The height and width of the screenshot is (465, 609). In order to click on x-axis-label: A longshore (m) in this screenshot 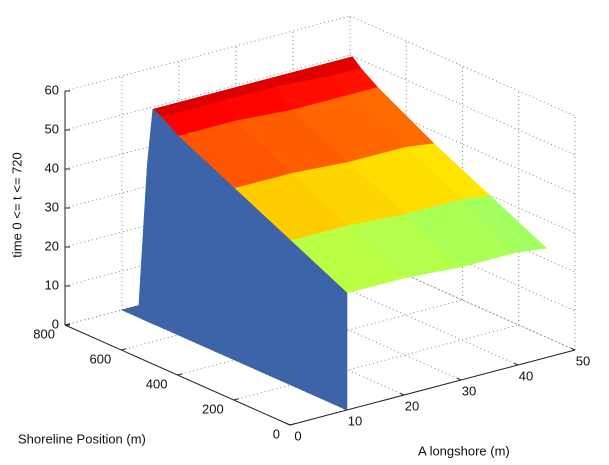, I will do `click(464, 450)`.